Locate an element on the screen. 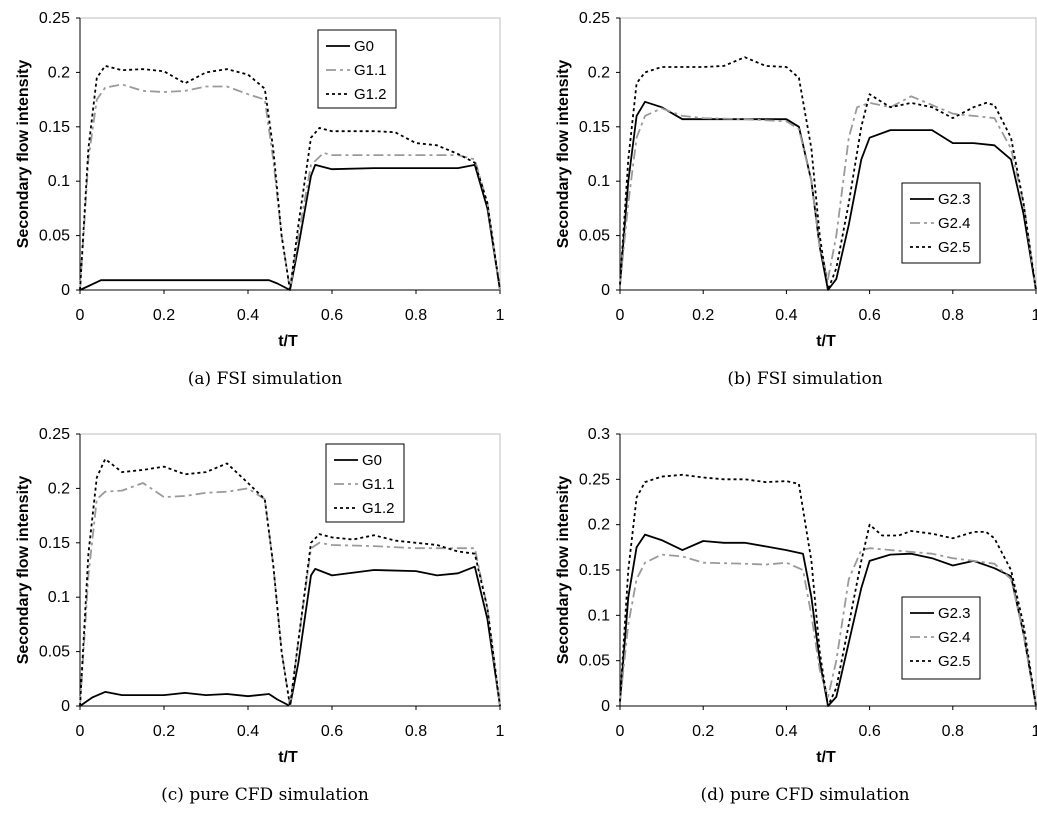 The height and width of the screenshot is (814, 1037). series-line-G2.3 is located at coordinates (828, 620).